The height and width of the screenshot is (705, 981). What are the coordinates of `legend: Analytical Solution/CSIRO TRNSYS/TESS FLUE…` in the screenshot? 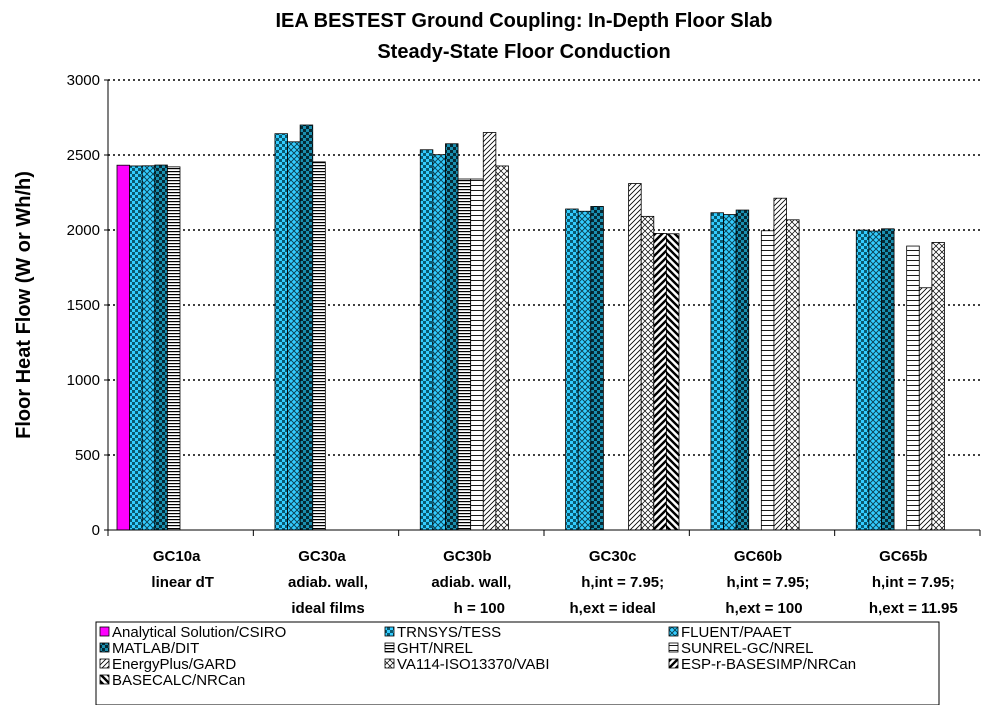 It's located at (517, 663).